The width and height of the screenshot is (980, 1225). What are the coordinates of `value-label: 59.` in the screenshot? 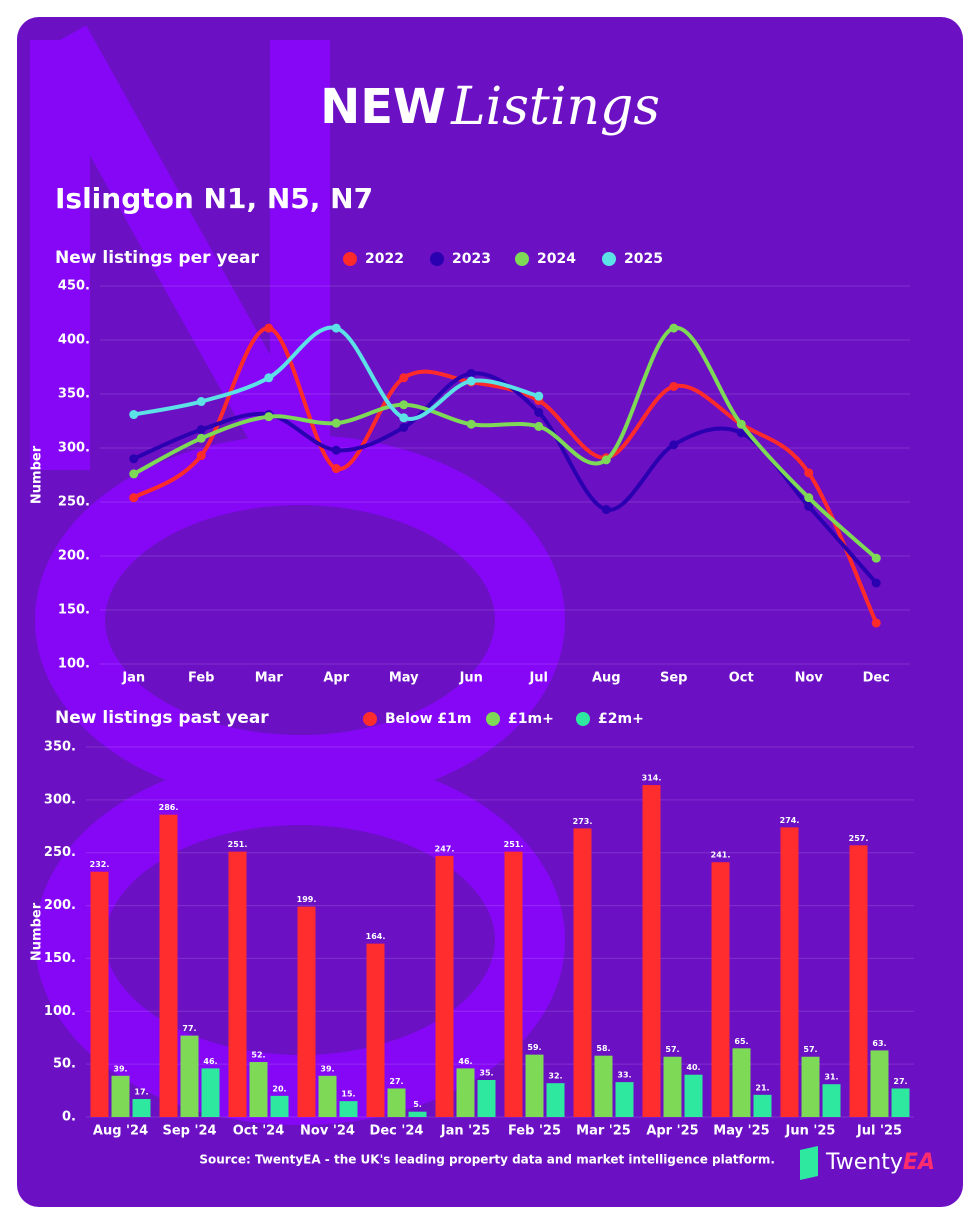 It's located at (534, 1047).